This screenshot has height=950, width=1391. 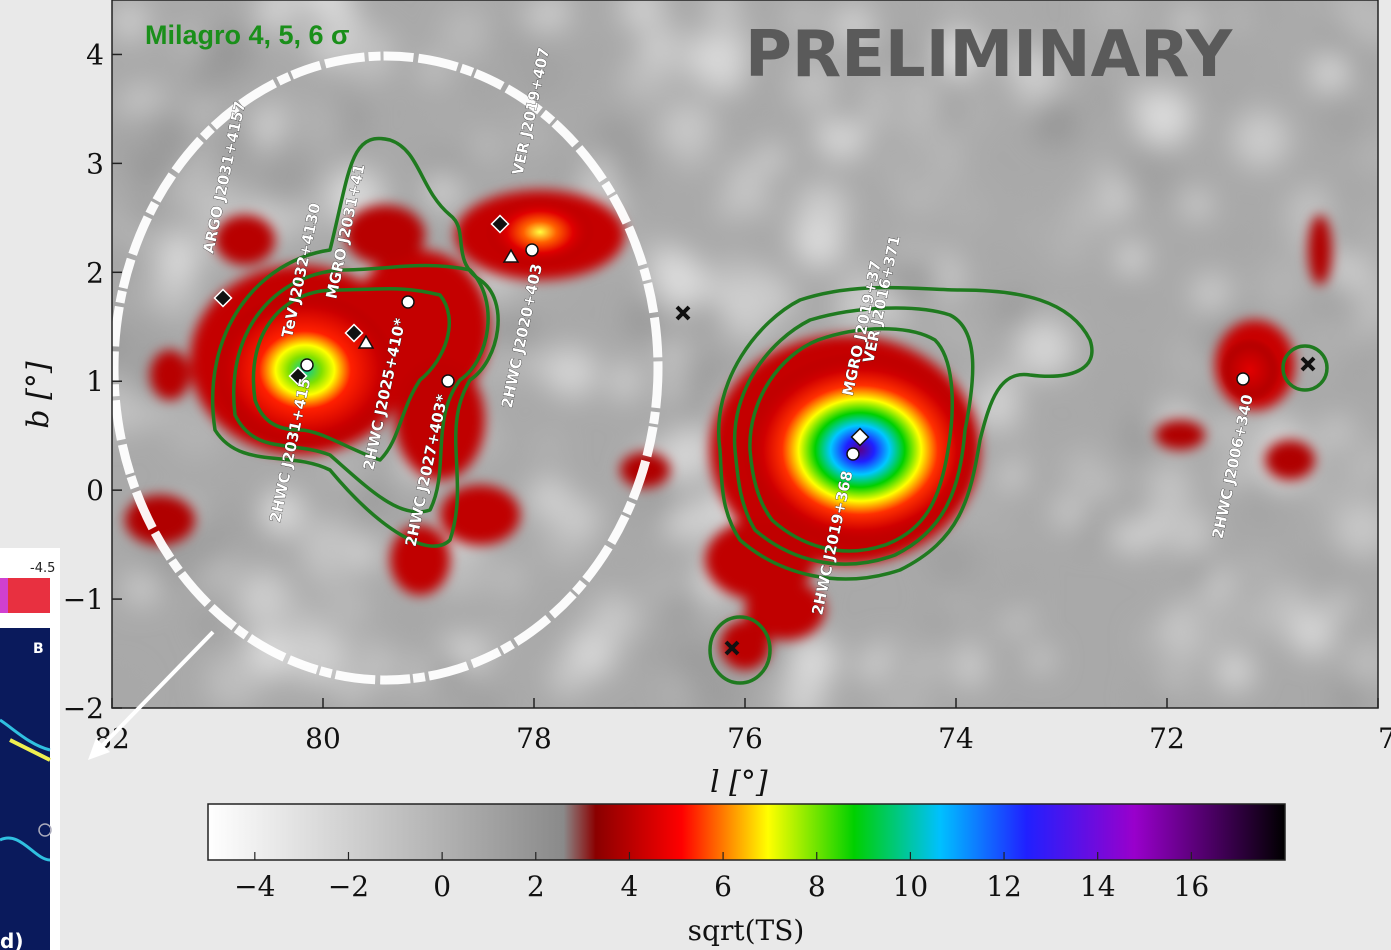 I want to click on colorbar-tick-label: 14, so click(x=1098, y=886).